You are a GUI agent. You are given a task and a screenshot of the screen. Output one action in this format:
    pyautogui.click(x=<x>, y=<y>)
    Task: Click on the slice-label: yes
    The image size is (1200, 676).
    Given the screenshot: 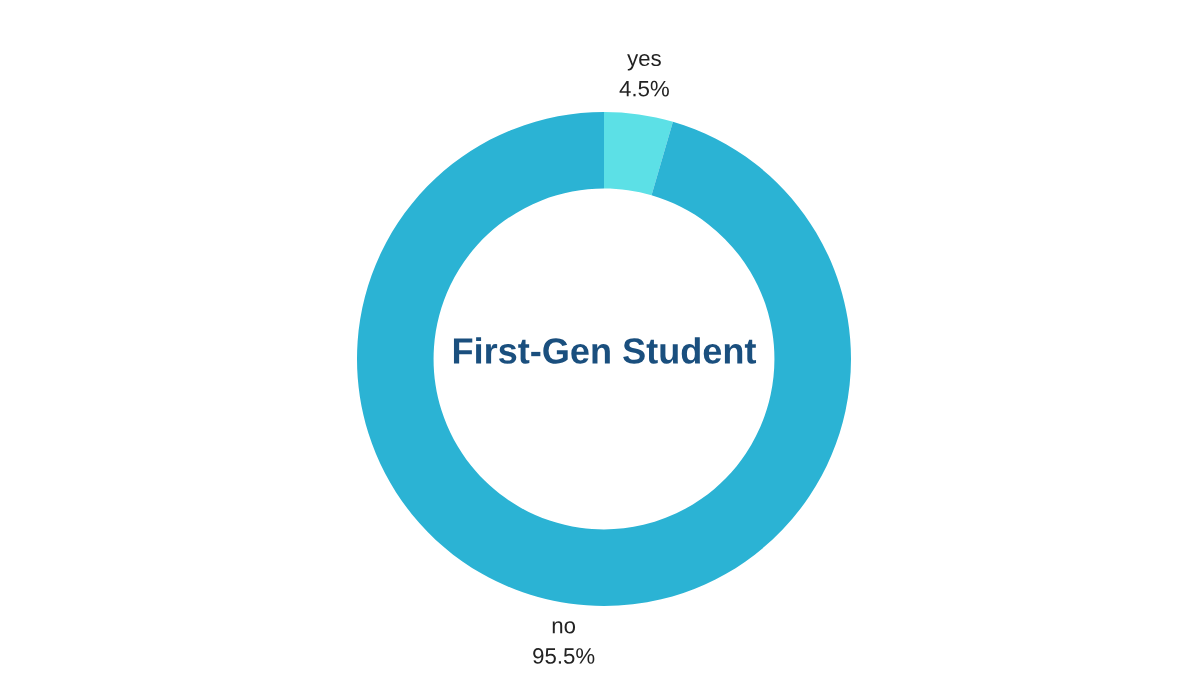 What is the action you would take?
    pyautogui.click(x=644, y=62)
    